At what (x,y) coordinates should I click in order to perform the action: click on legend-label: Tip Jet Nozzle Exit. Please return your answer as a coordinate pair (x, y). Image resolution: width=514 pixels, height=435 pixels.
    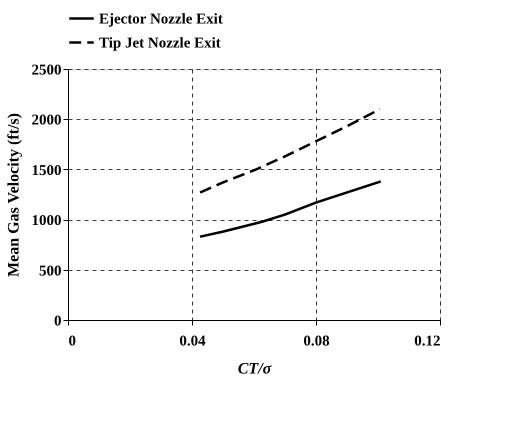
    Looking at the image, I should click on (160, 44).